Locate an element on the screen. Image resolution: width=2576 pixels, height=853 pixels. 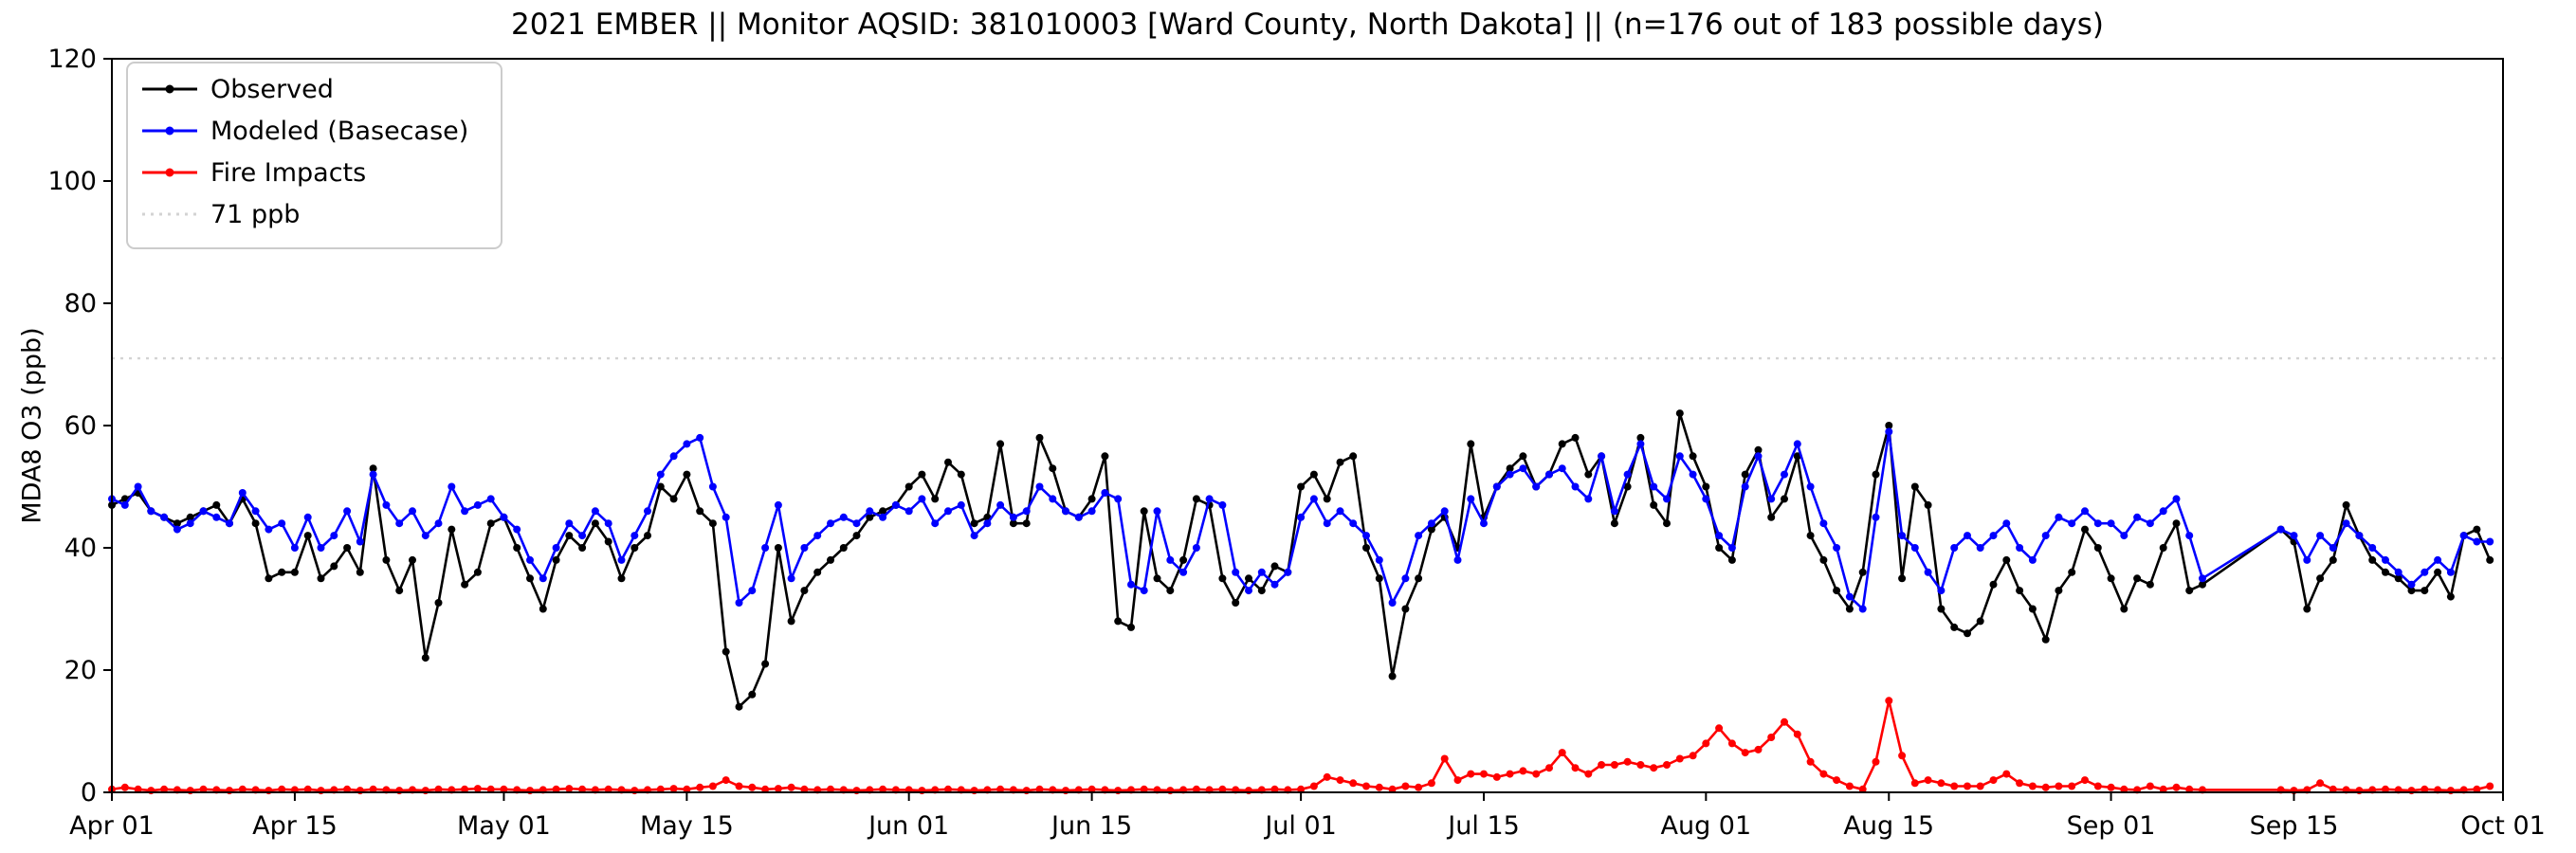
legend-label: Fire Impacts is located at coordinates (288, 173).